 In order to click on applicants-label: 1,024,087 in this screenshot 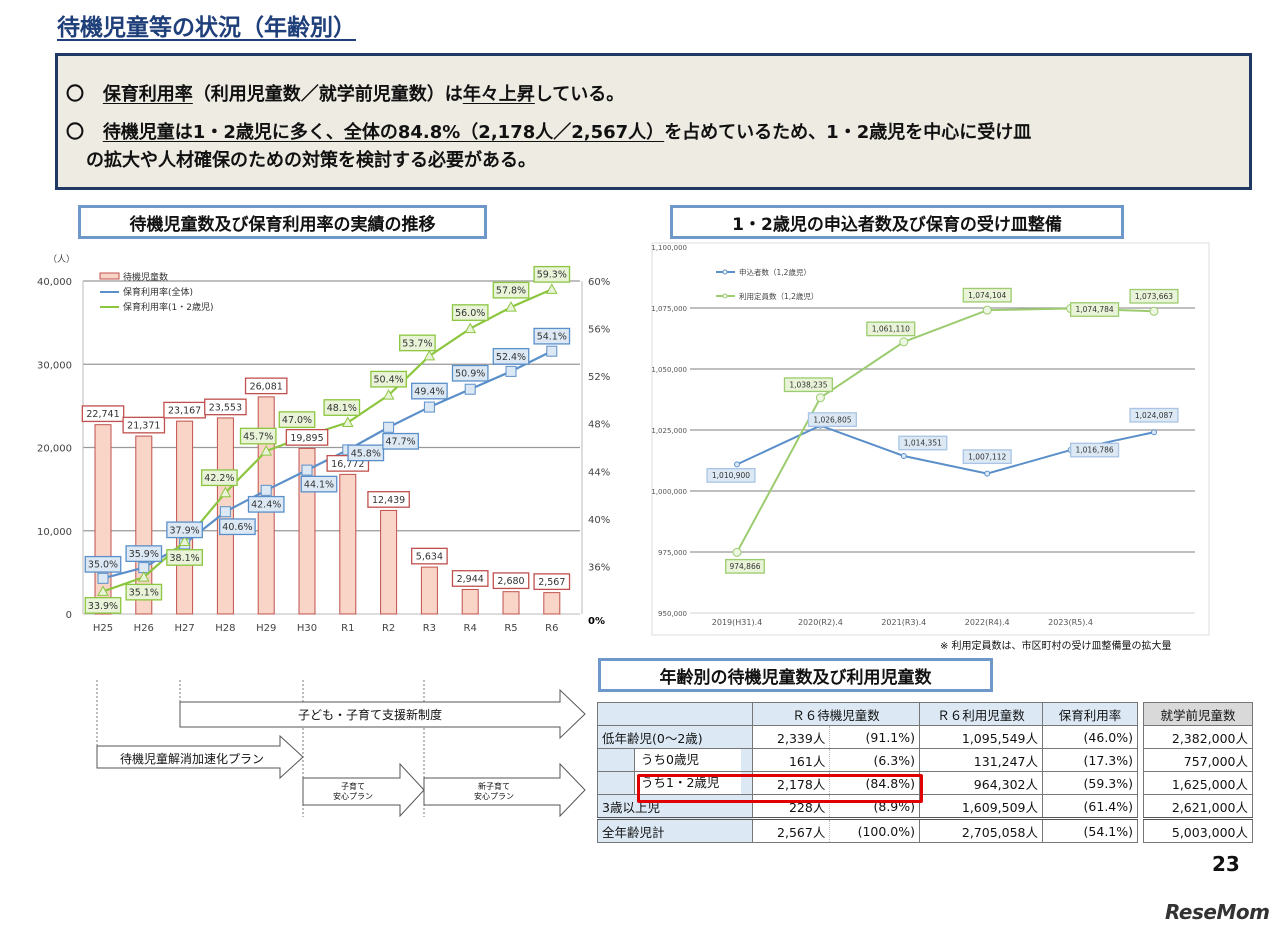, I will do `click(1154, 415)`.